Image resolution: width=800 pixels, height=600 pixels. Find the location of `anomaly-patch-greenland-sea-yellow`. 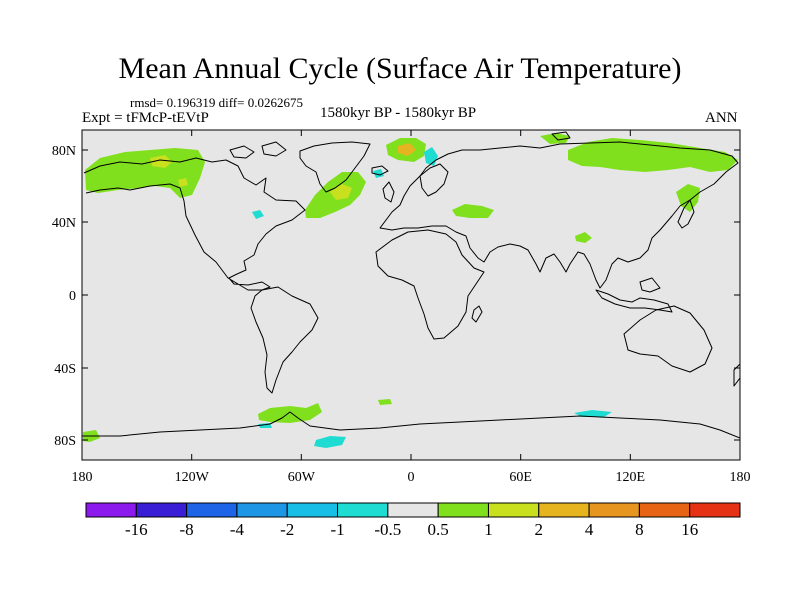

anomaly-patch-greenland-sea-yellow is located at coordinates (341, 192).